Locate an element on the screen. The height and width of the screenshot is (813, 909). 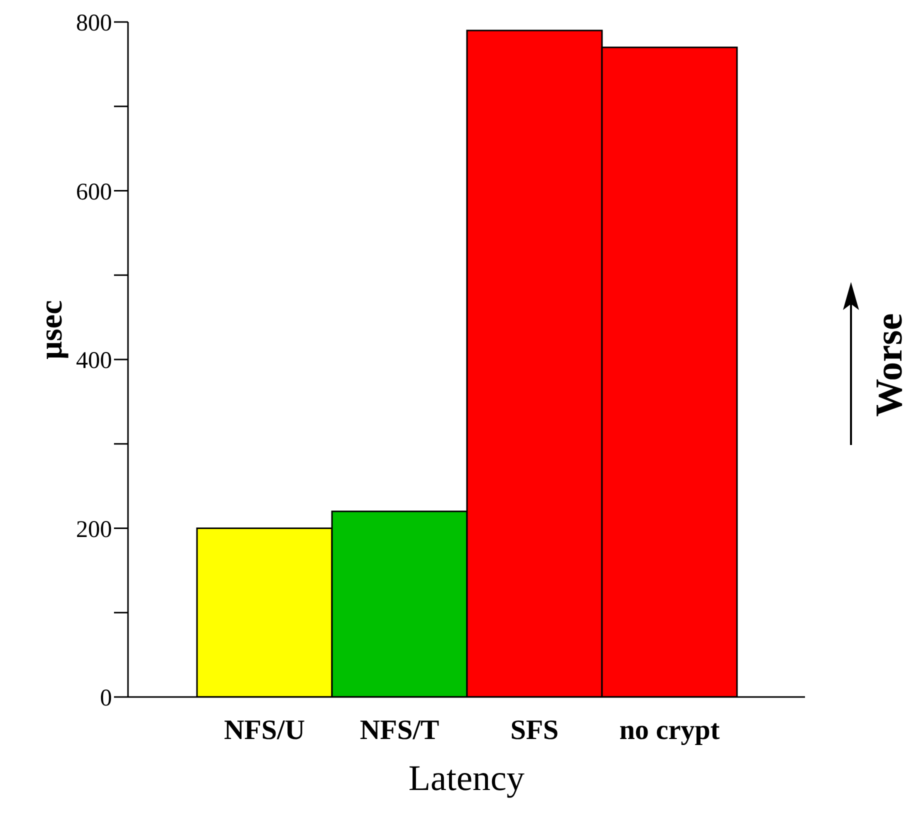
y-tick-label: 200 is located at coordinates (94, 529).